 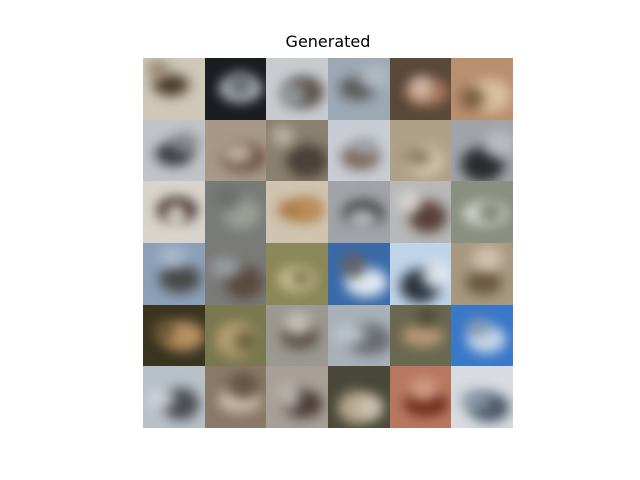 I want to click on figure-title: Generated, so click(x=328, y=41).